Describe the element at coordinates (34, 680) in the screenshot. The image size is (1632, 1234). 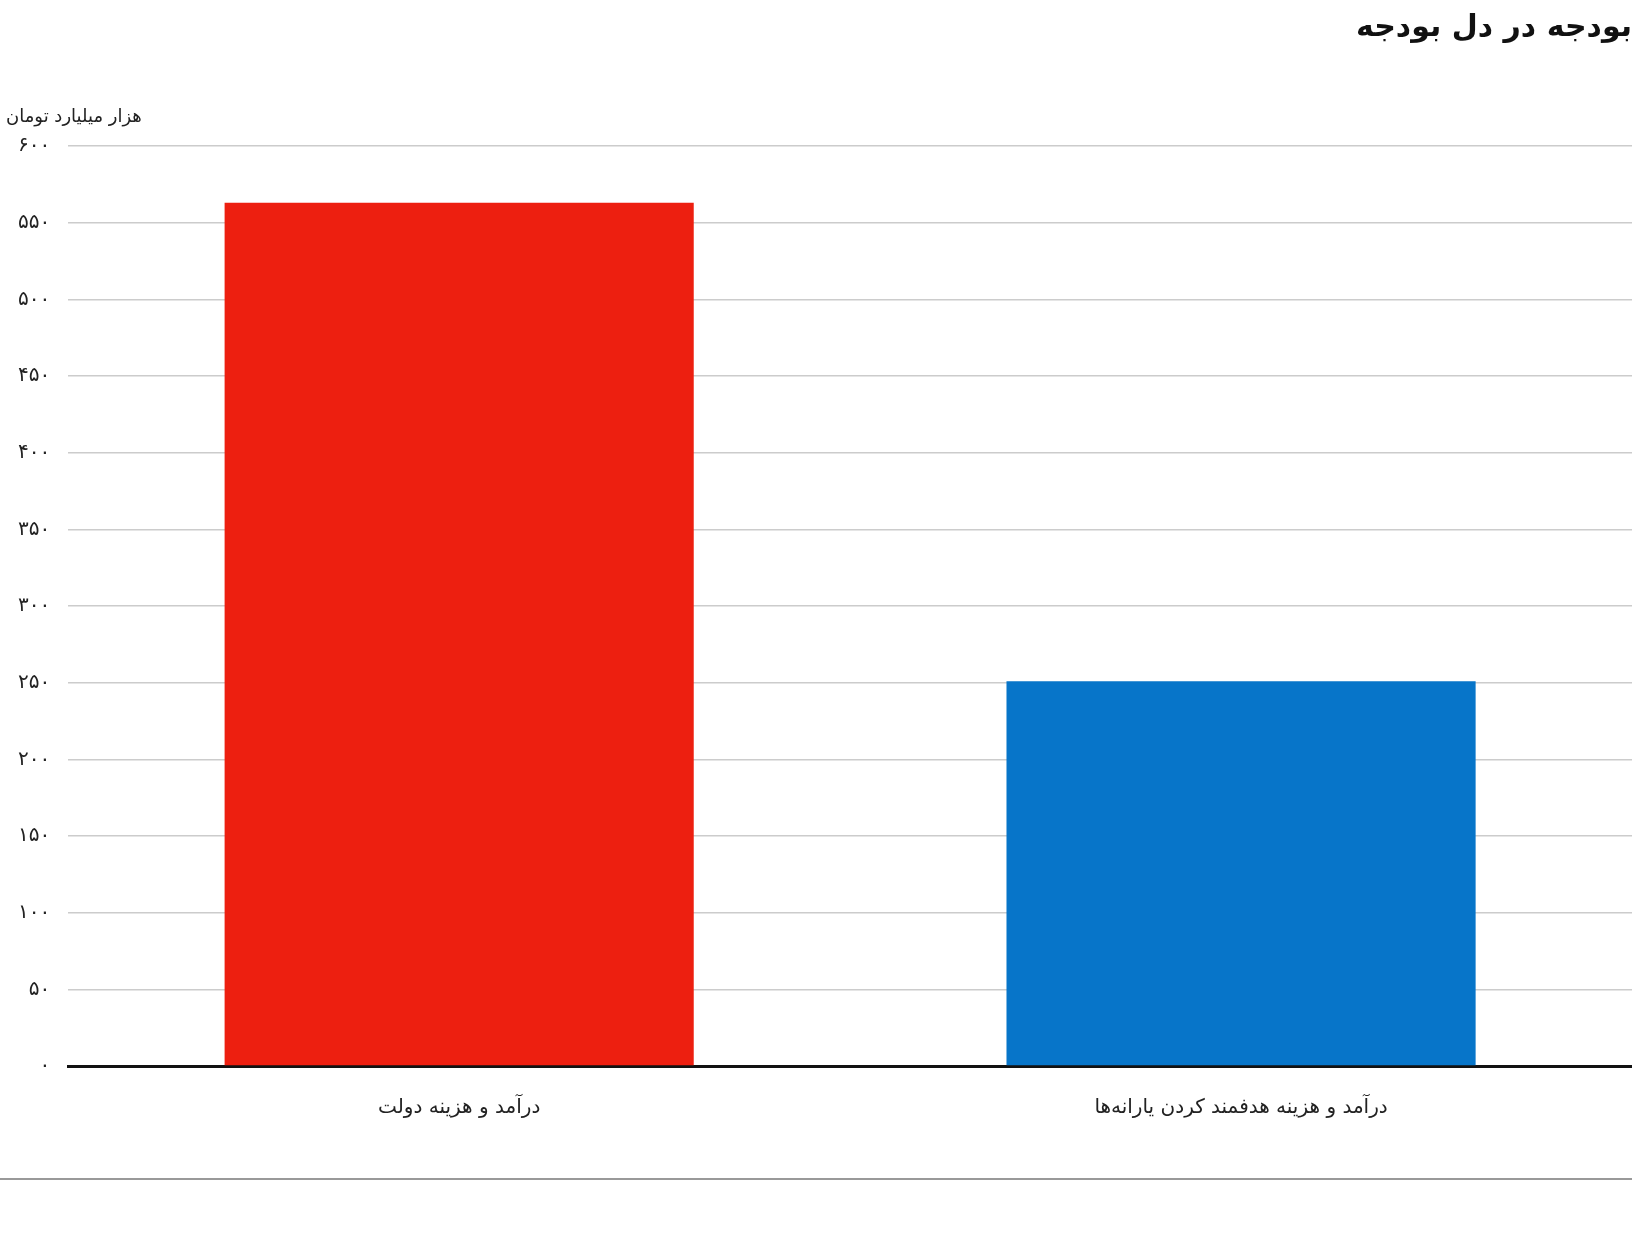
I see `y-tick-label: ۲۵۰` at that location.